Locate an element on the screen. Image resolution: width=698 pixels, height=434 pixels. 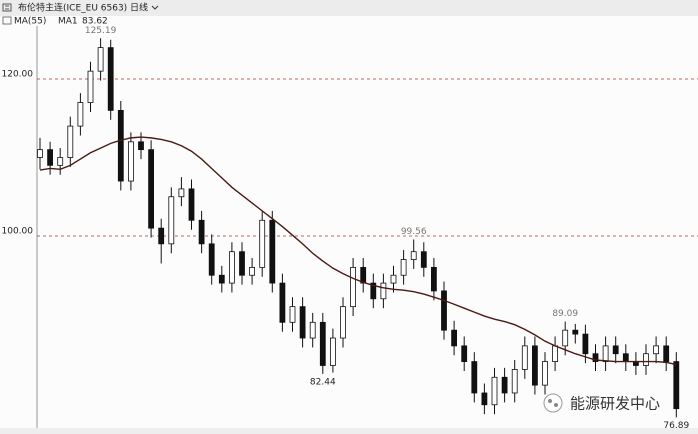
chart-title: 布伦特主连(ICE_EU 6563) is located at coordinates (72, 8).